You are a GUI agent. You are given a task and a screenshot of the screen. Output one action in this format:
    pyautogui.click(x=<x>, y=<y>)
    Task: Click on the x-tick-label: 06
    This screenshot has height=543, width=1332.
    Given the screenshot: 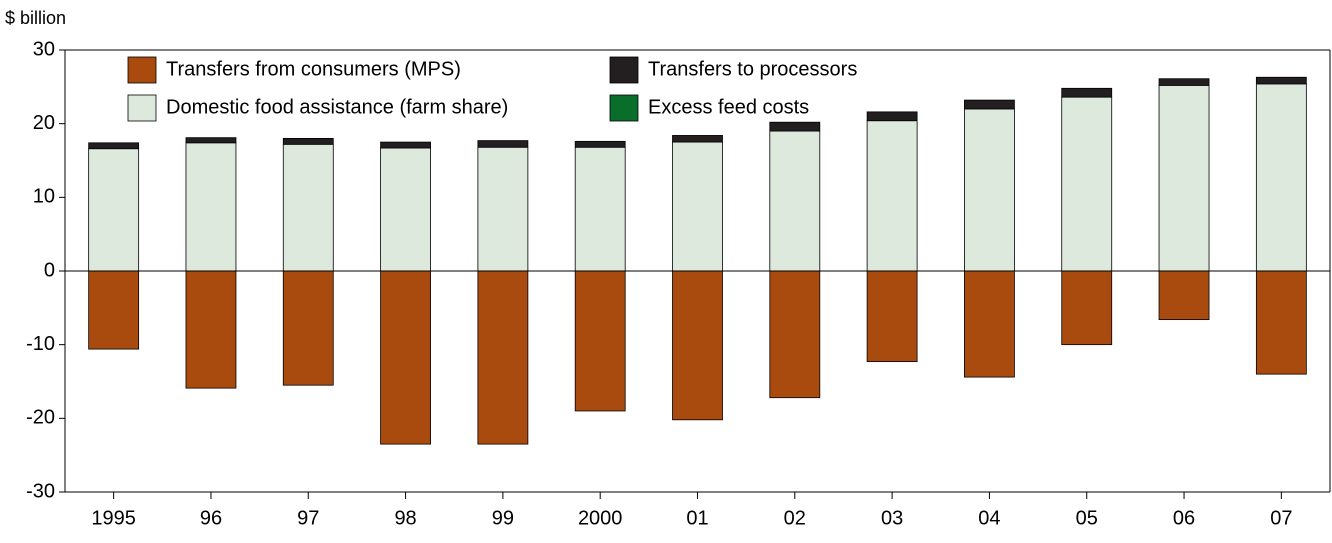 What is the action you would take?
    pyautogui.click(x=1184, y=518)
    